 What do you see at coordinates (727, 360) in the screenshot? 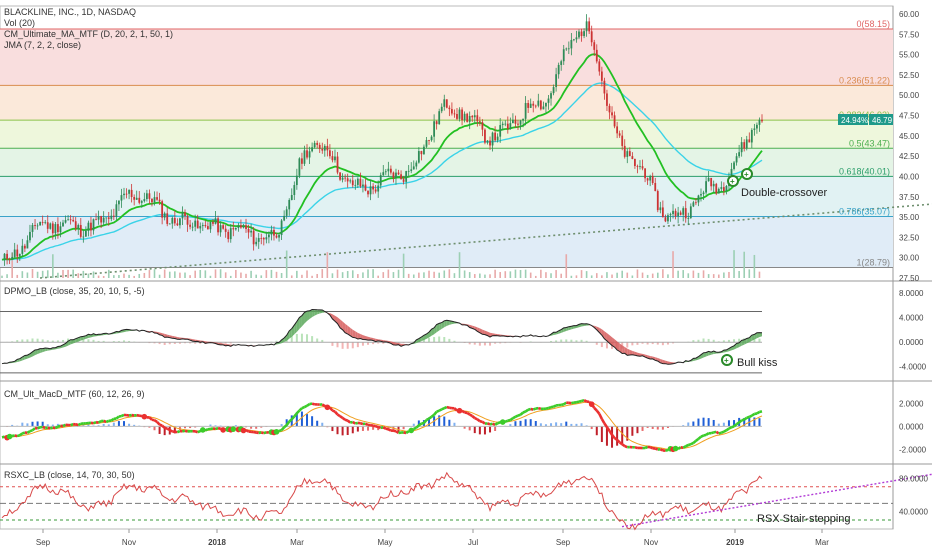
I see `bull-kiss-marker: +` at bounding box center [727, 360].